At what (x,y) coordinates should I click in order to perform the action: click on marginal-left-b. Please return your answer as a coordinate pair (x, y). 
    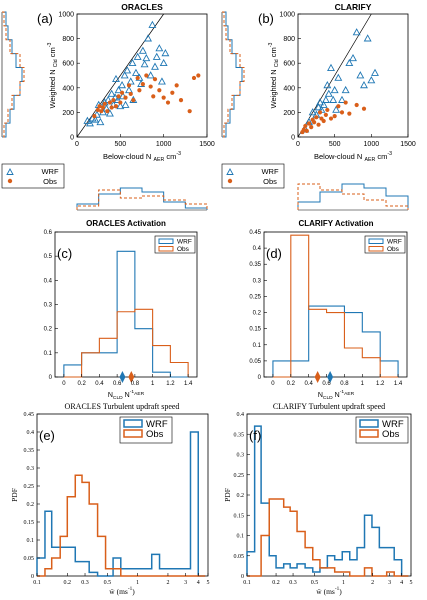
    Looking at the image, I should click on (233, 74).